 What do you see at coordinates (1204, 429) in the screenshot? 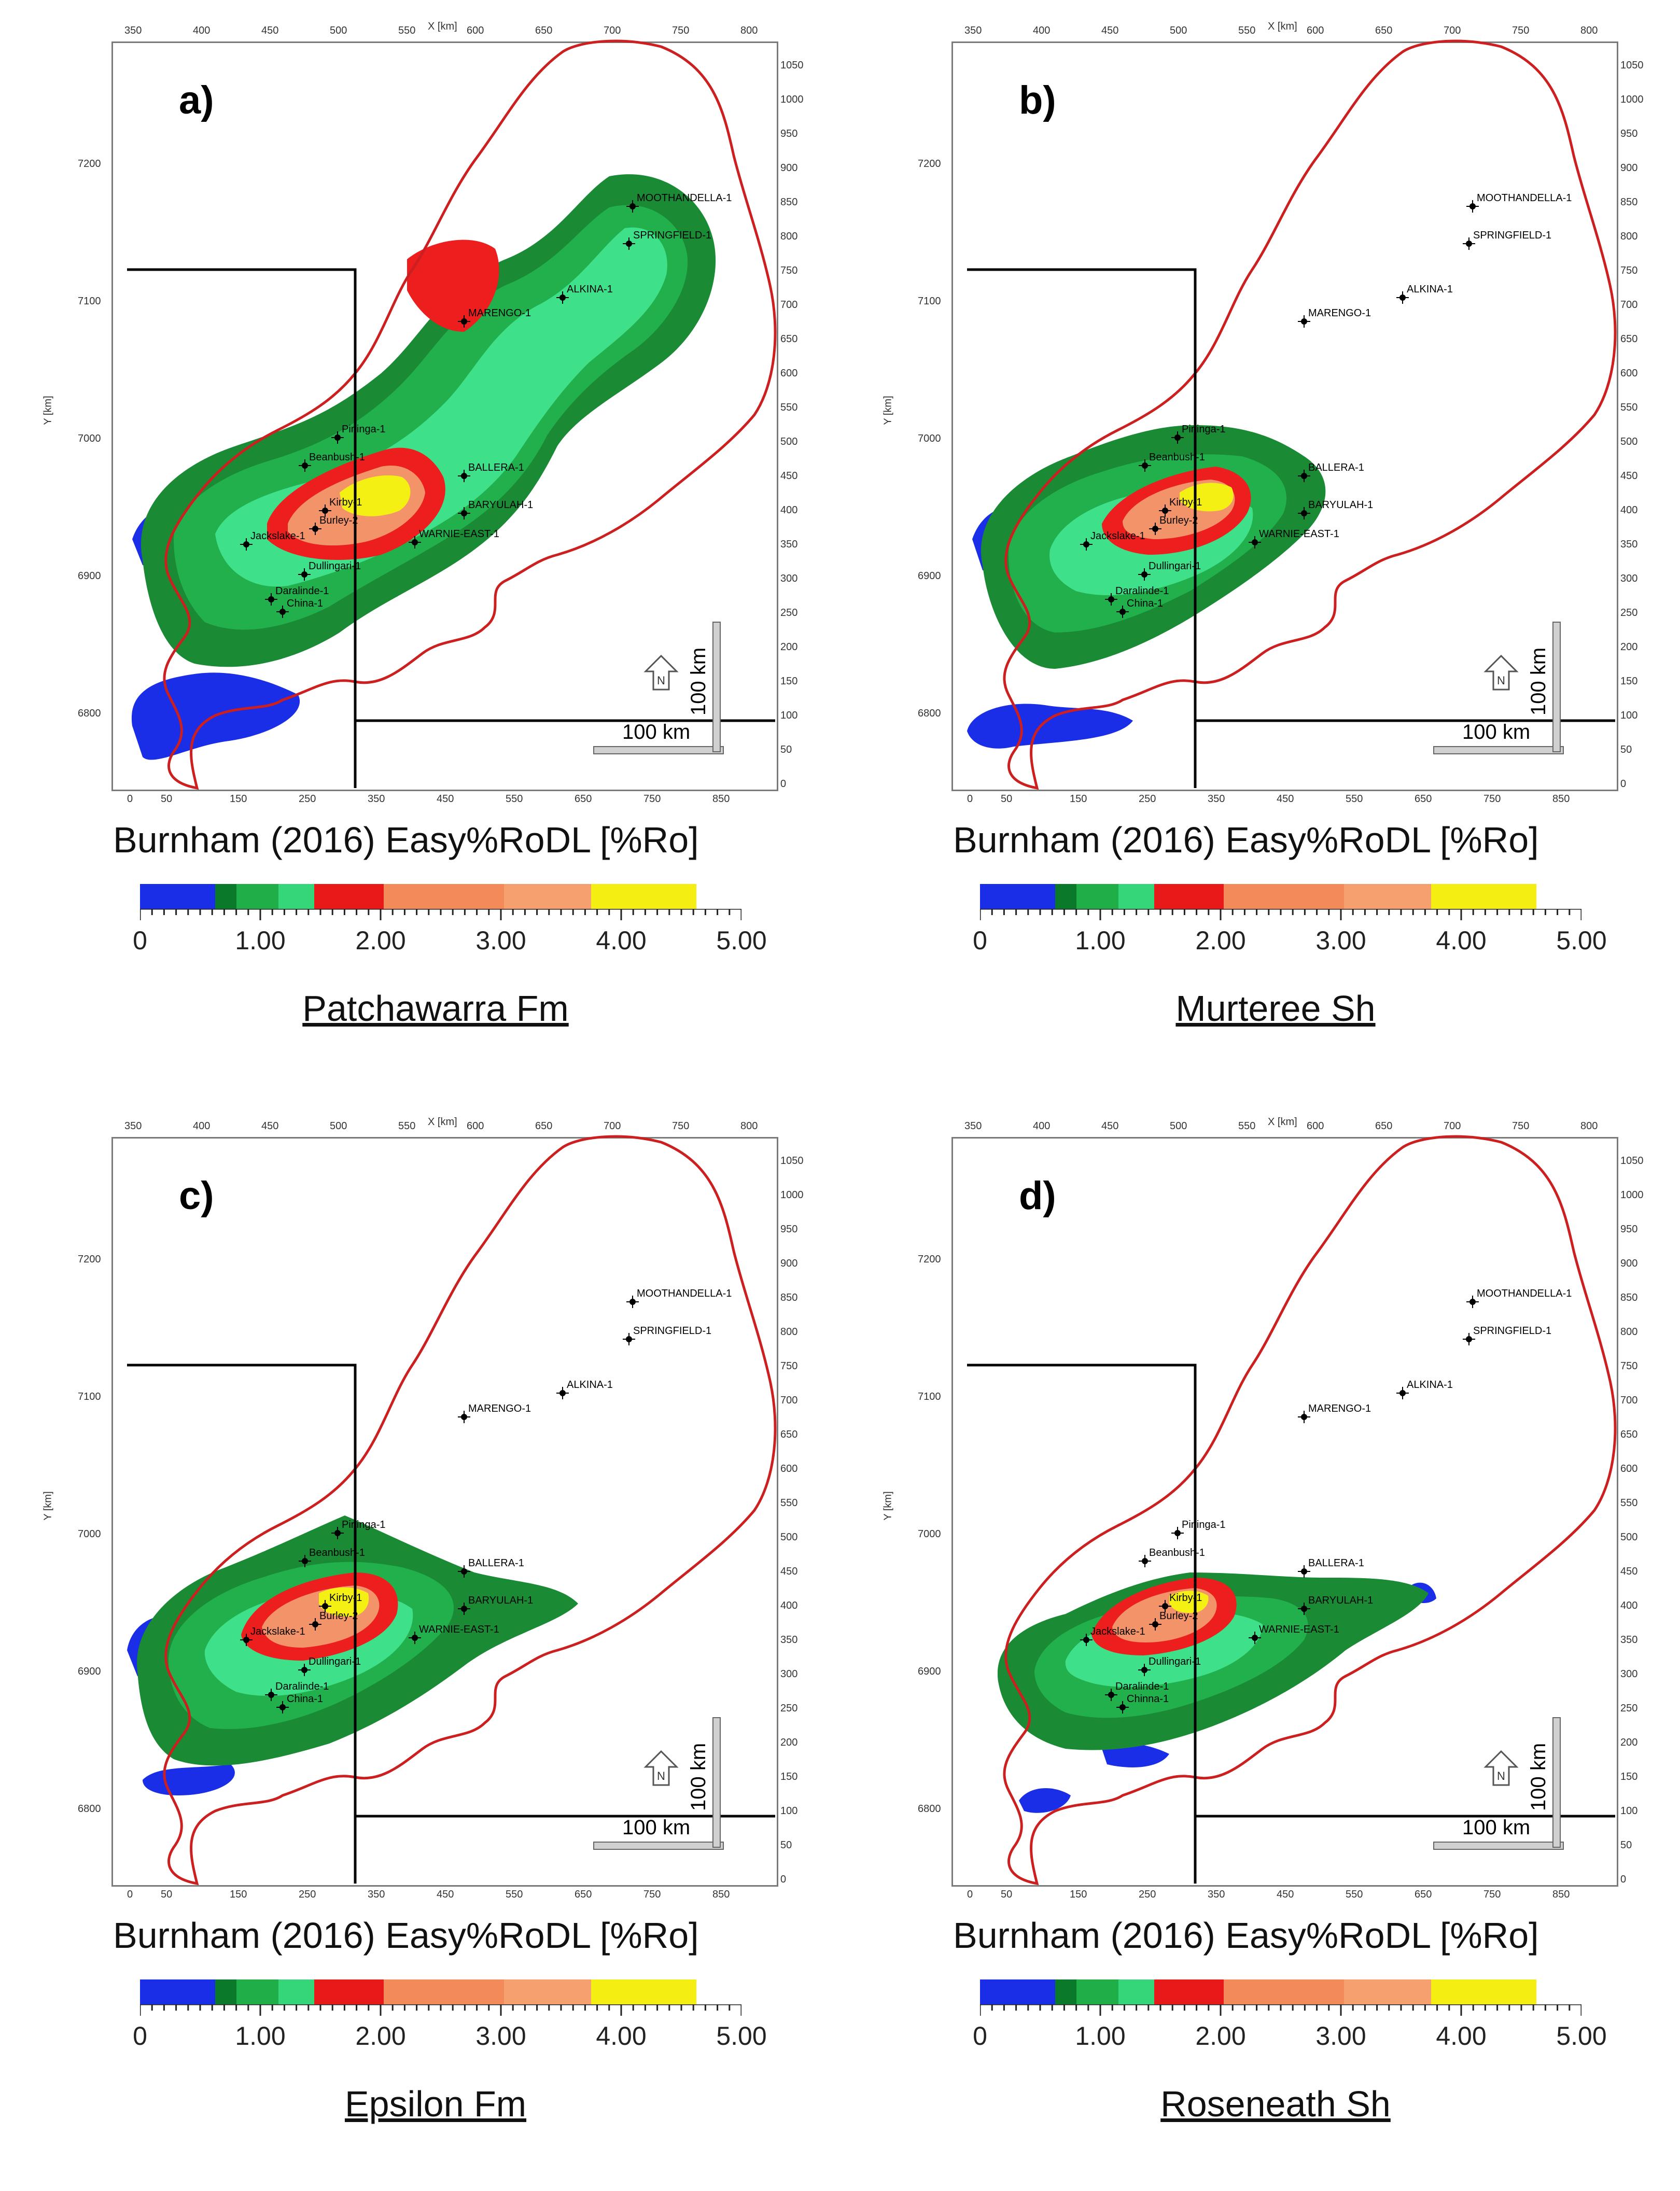
I see `well-label: Pininga-1` at bounding box center [1204, 429].